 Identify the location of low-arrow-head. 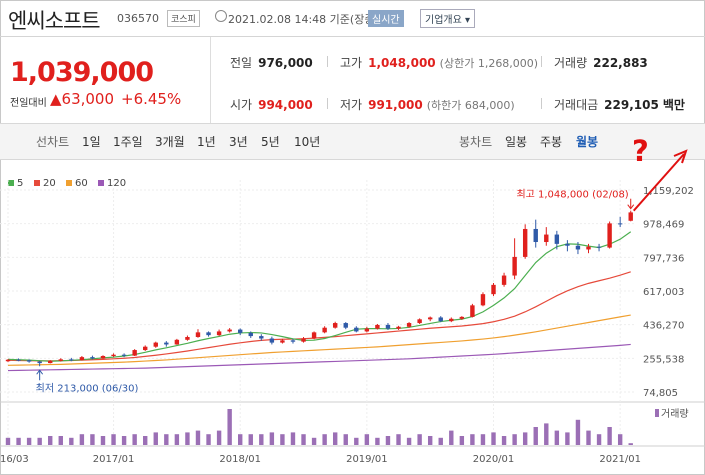
(40, 372).